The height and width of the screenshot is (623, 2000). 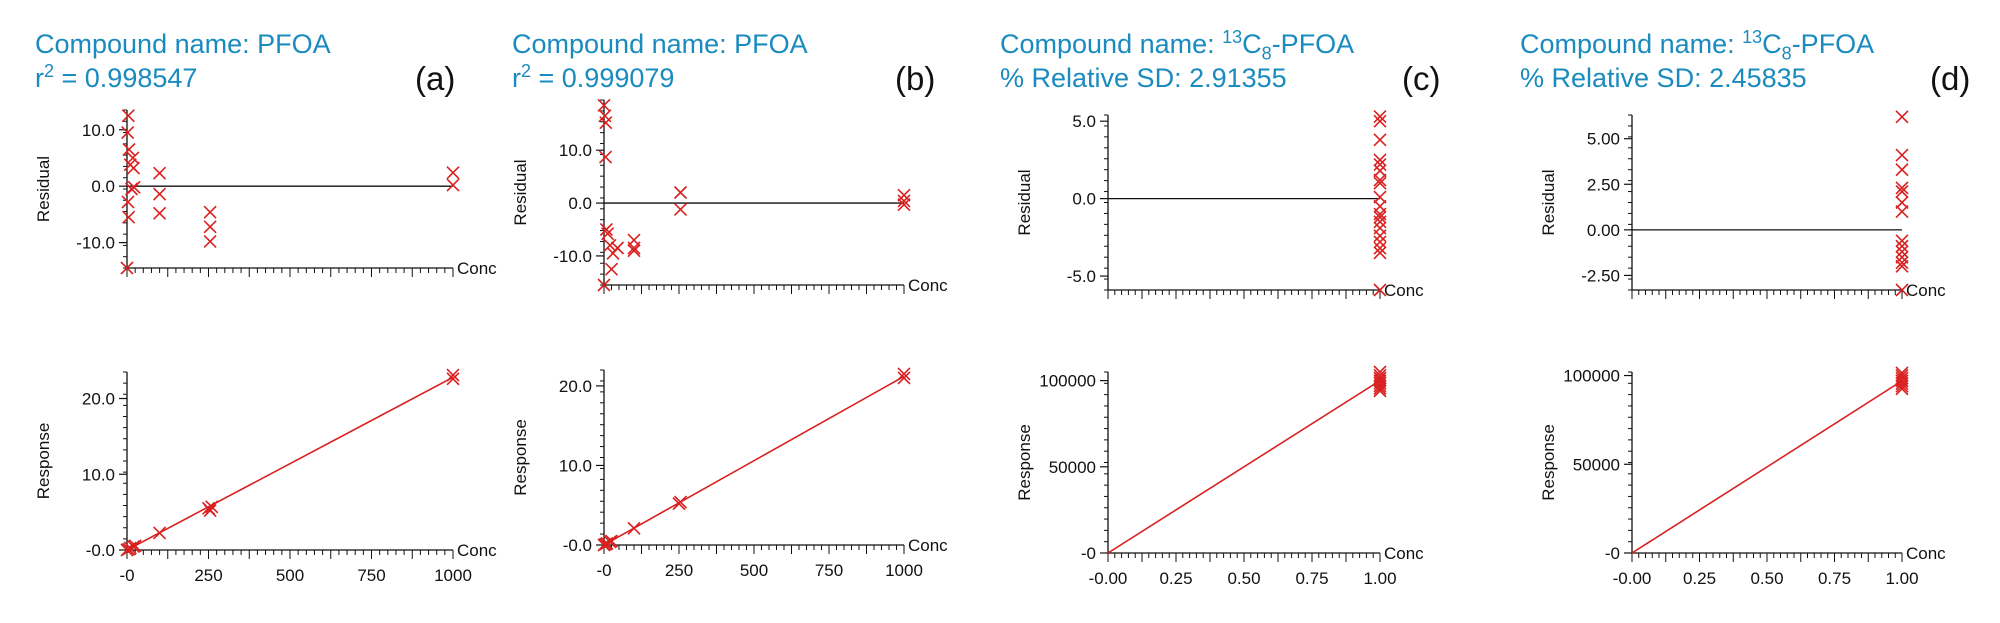 What do you see at coordinates (593, 77) in the screenshot?
I see `fit-statistic: r2 = 0.999079` at bounding box center [593, 77].